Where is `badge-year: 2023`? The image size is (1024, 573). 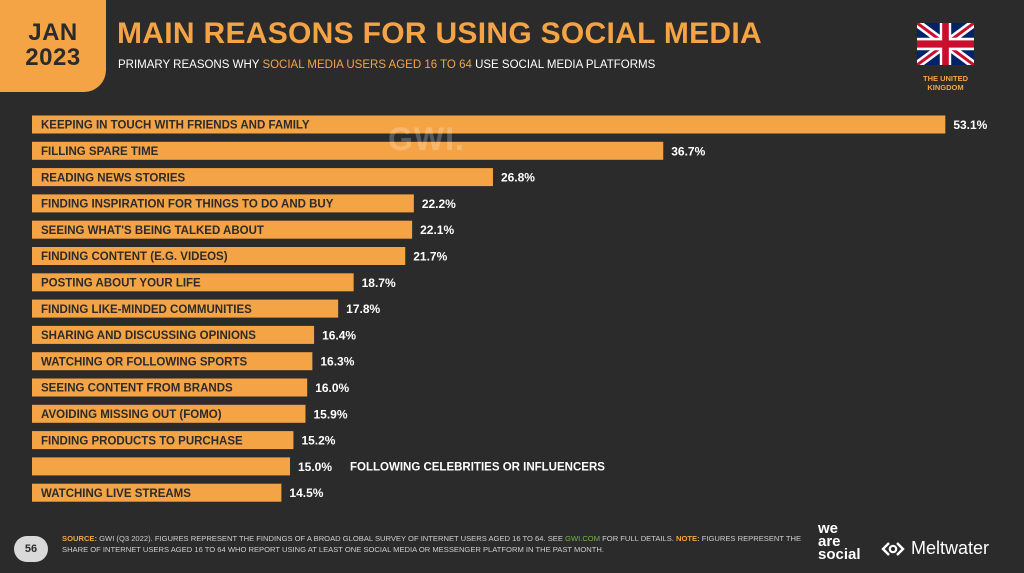 badge-year: 2023 is located at coordinates (53, 57).